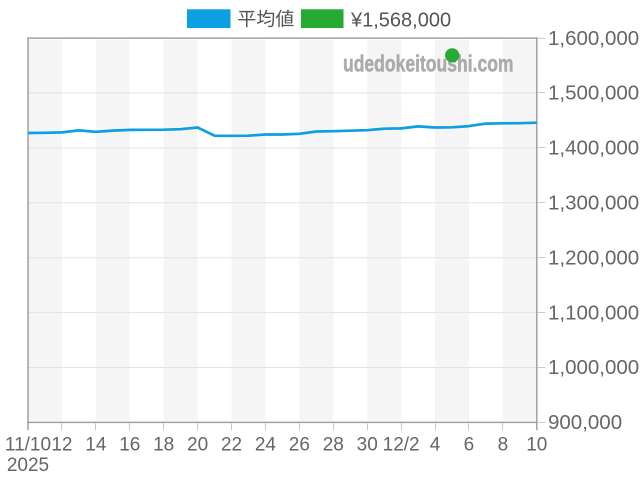  What do you see at coordinates (299, 444) in the screenshot?
I see `svg-text: 26` at bounding box center [299, 444].